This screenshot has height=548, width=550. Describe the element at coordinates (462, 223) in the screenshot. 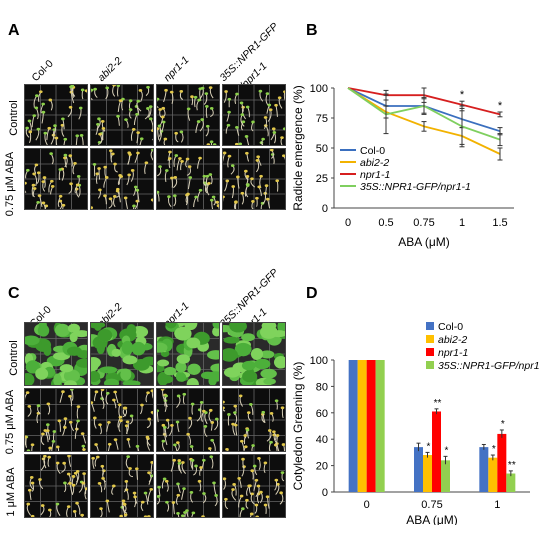

I see `x-tick-label-b: 1` at that location.